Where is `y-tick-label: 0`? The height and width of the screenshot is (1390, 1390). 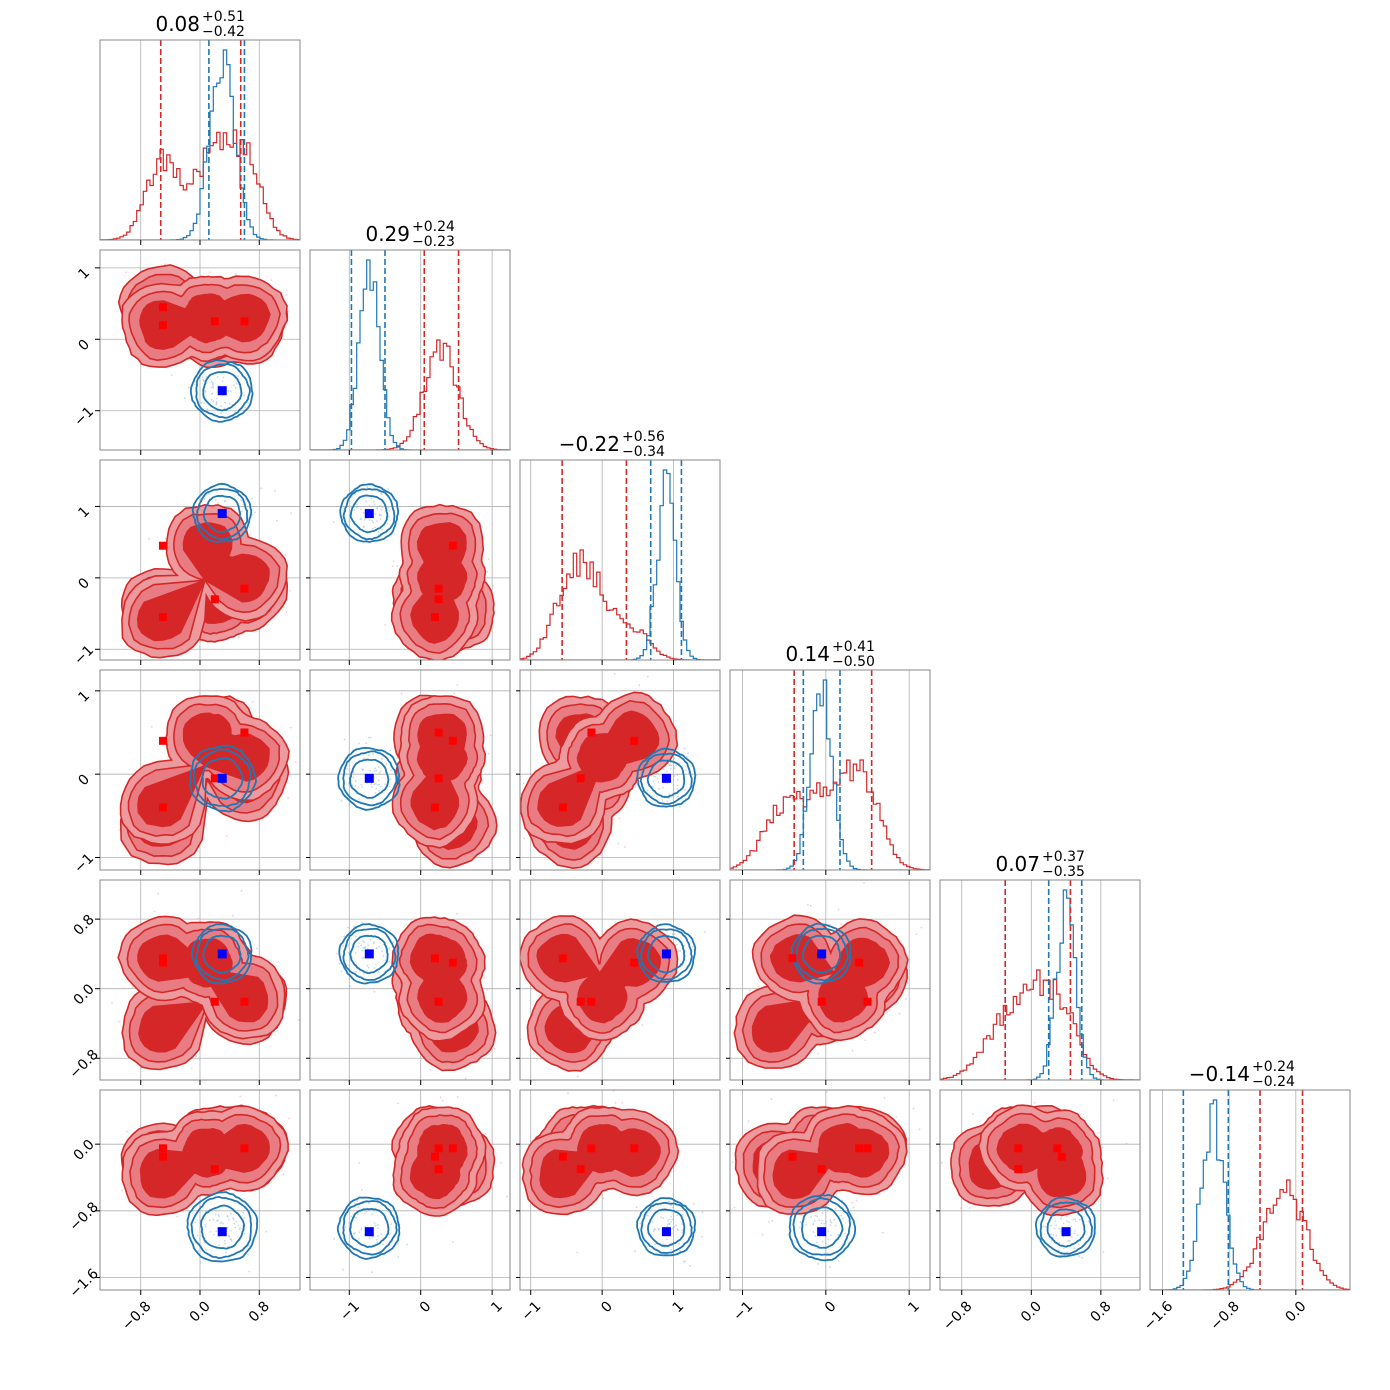
y-tick-label: 0 is located at coordinates (84, 584).